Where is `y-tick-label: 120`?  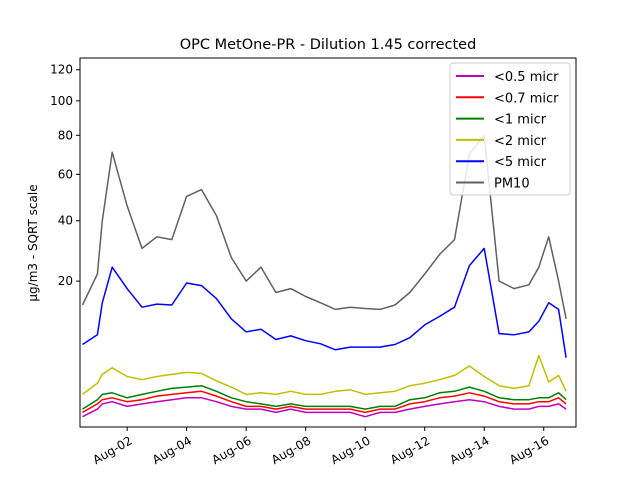
y-tick-label: 120 is located at coordinates (61, 70).